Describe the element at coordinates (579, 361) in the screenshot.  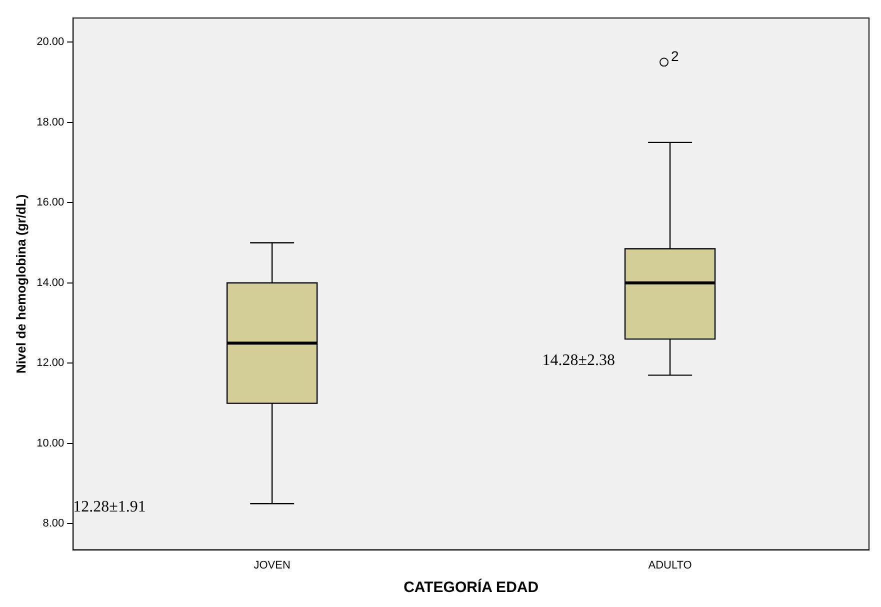
I see `annotation: 14.28±2.38` at that location.